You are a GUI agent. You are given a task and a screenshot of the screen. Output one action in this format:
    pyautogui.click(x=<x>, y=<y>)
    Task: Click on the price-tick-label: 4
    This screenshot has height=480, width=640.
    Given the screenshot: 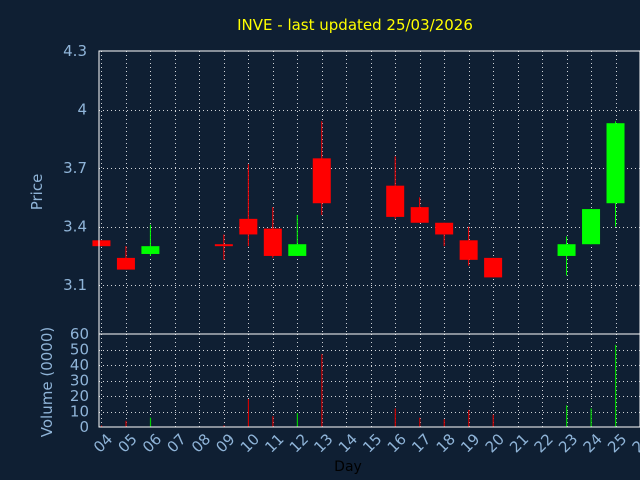 What is the action you would take?
    pyautogui.click(x=82, y=110)
    